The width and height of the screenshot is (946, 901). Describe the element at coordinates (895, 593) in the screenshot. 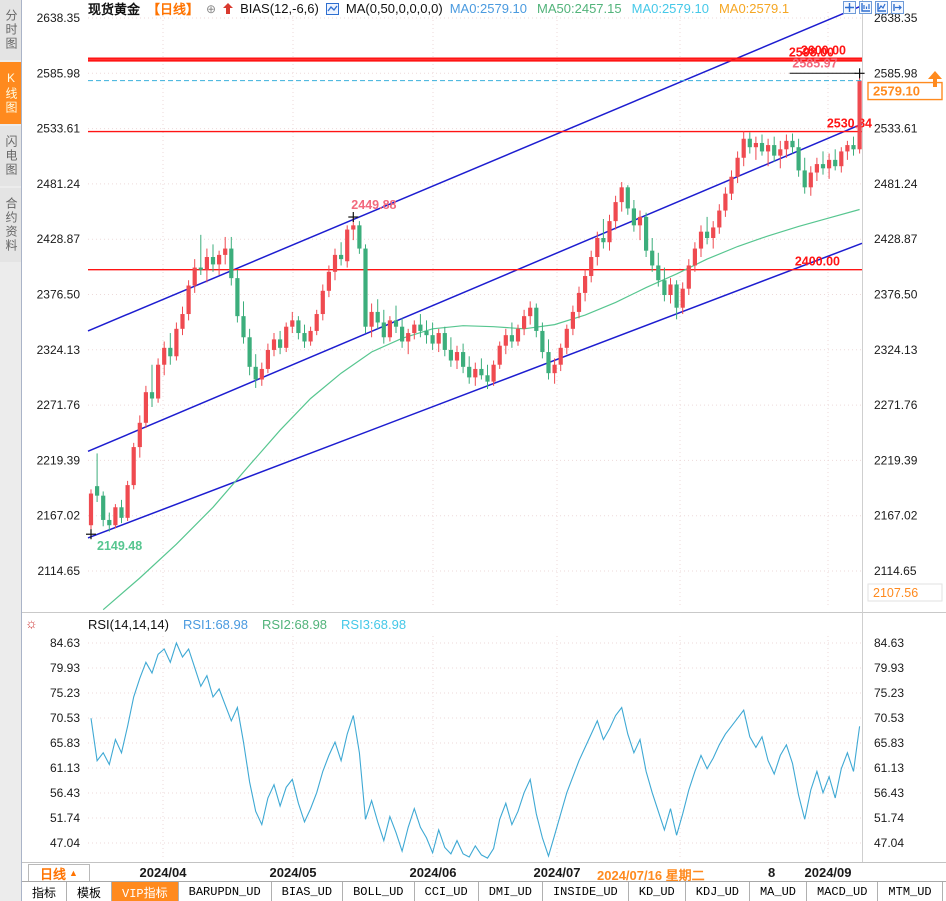

I see `prev-close-label: 2107.56` at that location.